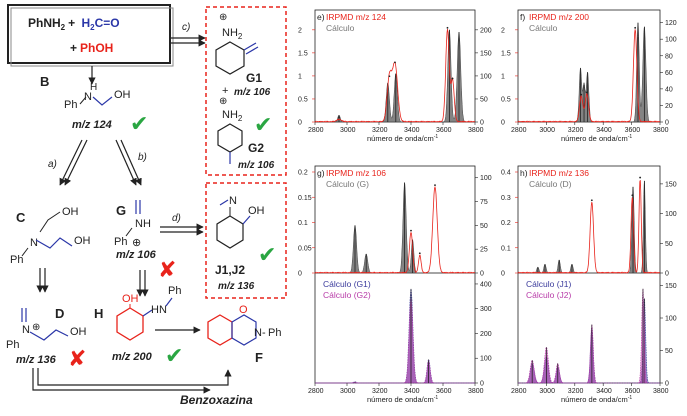 The width and height of the screenshot is (687, 416). Describe the element at coordinates (243, 55) in the screenshot. I see `compound-G1: ⊕ NH2 G1 m/z 106 +` at that location.